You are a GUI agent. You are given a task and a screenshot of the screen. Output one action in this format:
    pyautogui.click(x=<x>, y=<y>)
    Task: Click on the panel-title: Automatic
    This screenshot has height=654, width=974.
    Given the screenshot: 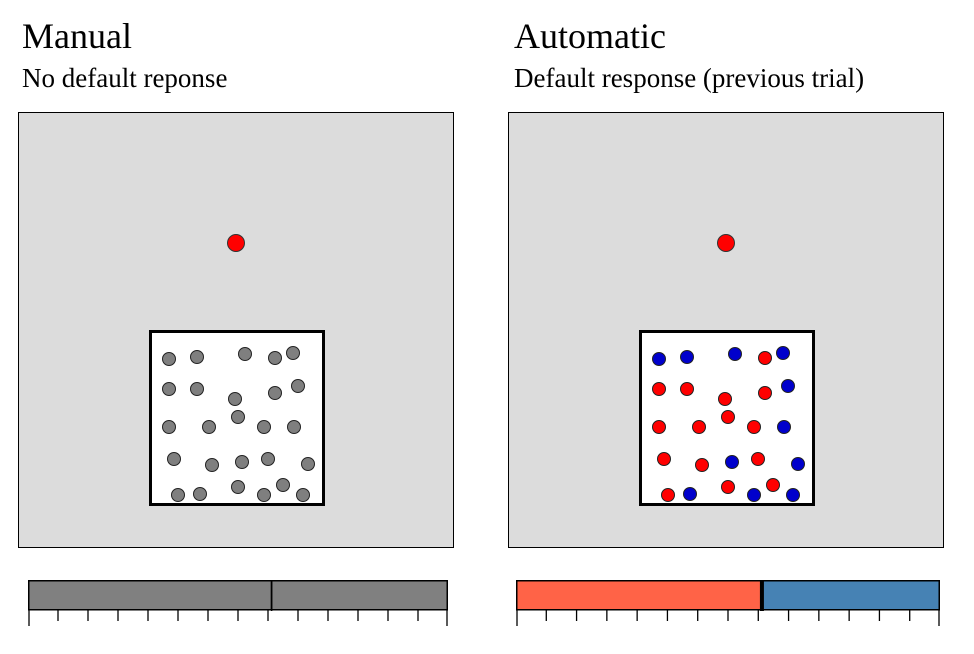 What is the action you would take?
    pyautogui.click(x=590, y=36)
    